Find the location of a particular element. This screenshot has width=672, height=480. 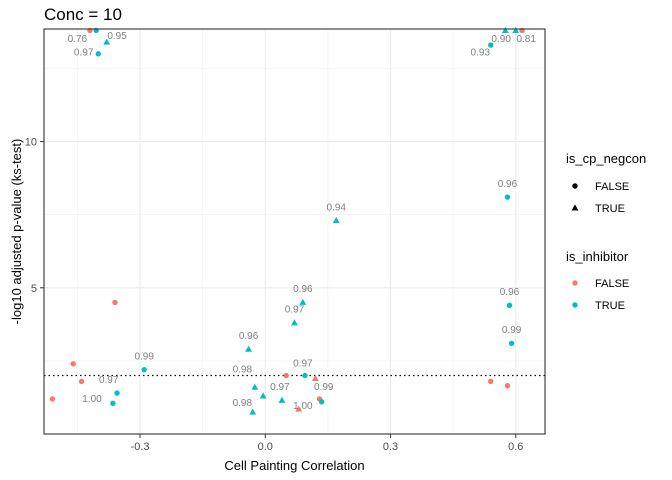

legend-title-negcon: is_cp_negcon is located at coordinates (606, 158).